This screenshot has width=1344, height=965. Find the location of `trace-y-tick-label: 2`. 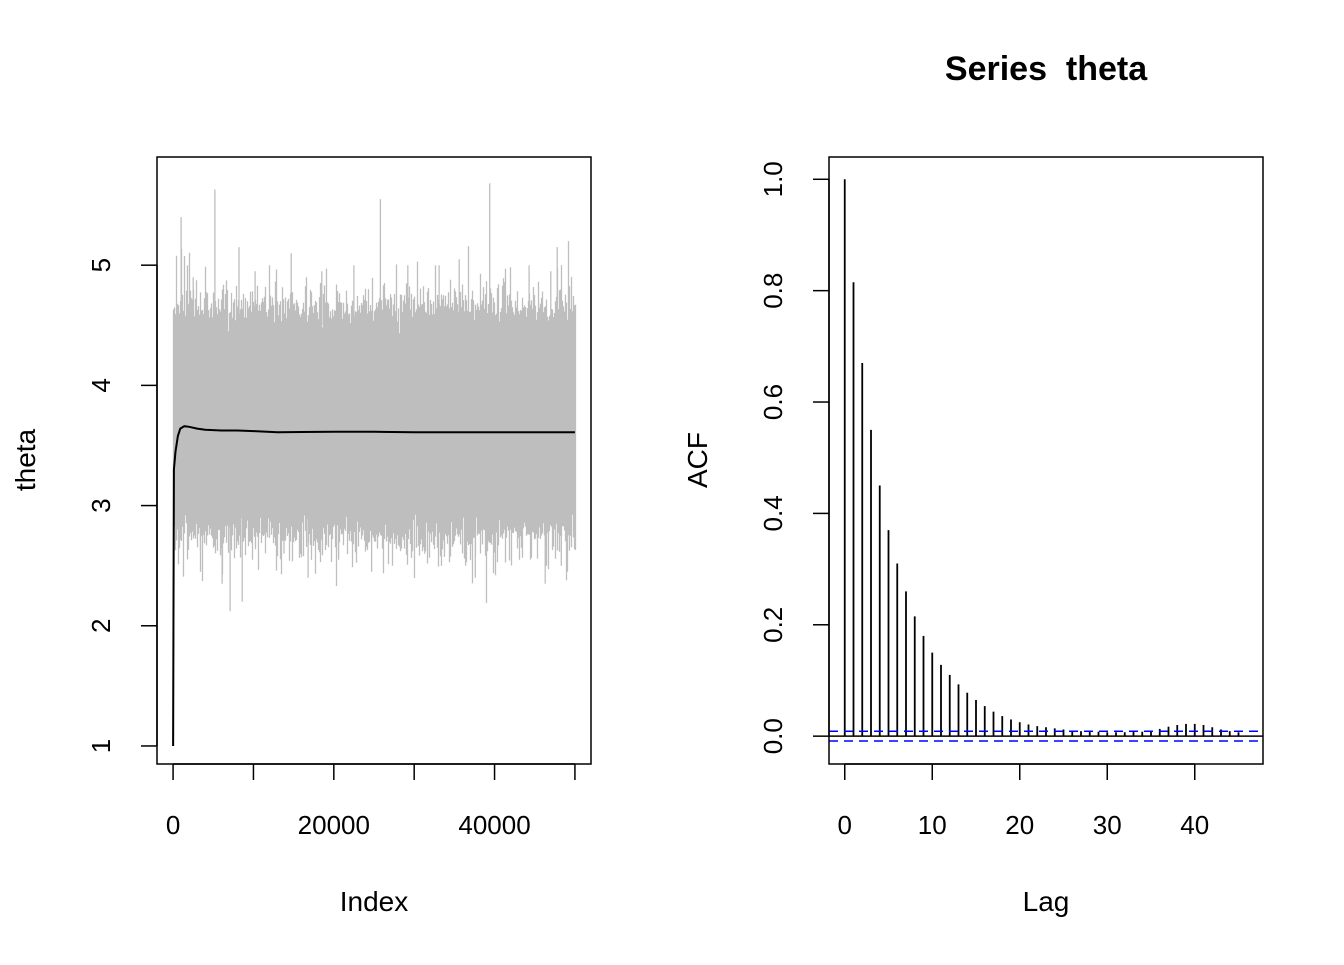

trace-y-tick-label: 2 is located at coordinates (101, 626).